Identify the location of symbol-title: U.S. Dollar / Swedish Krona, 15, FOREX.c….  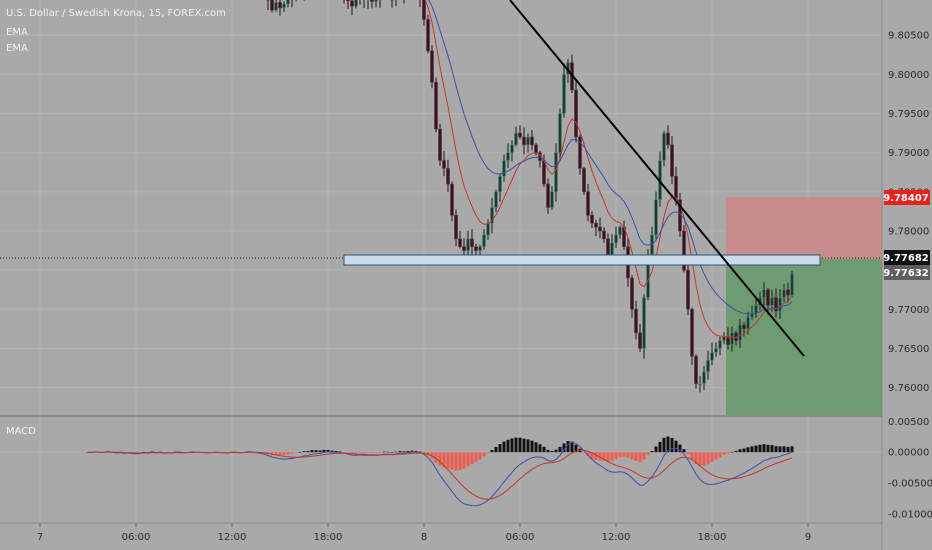
(116, 13).